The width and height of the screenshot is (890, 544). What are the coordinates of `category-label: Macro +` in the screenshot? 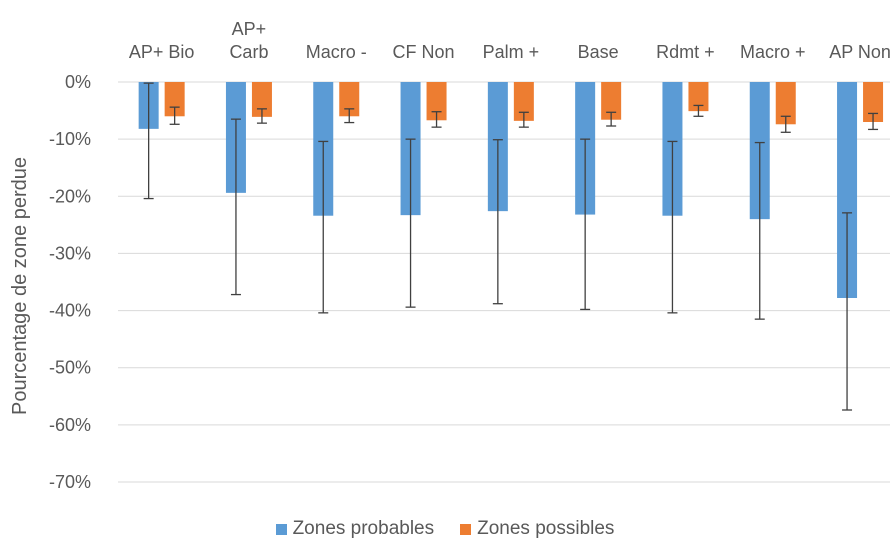 It's located at (773, 52).